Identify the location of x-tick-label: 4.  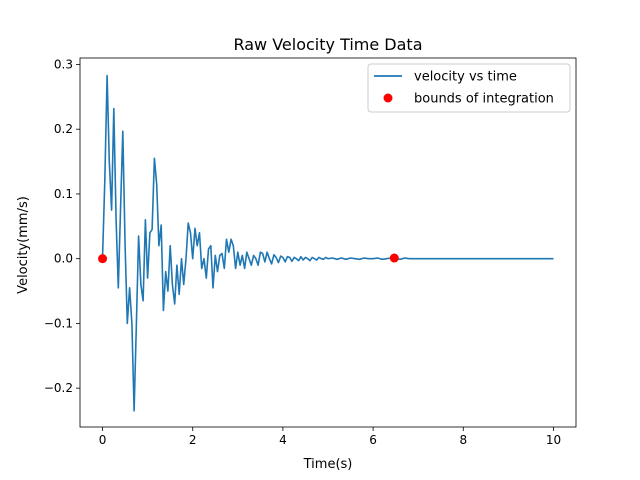
(283, 440).